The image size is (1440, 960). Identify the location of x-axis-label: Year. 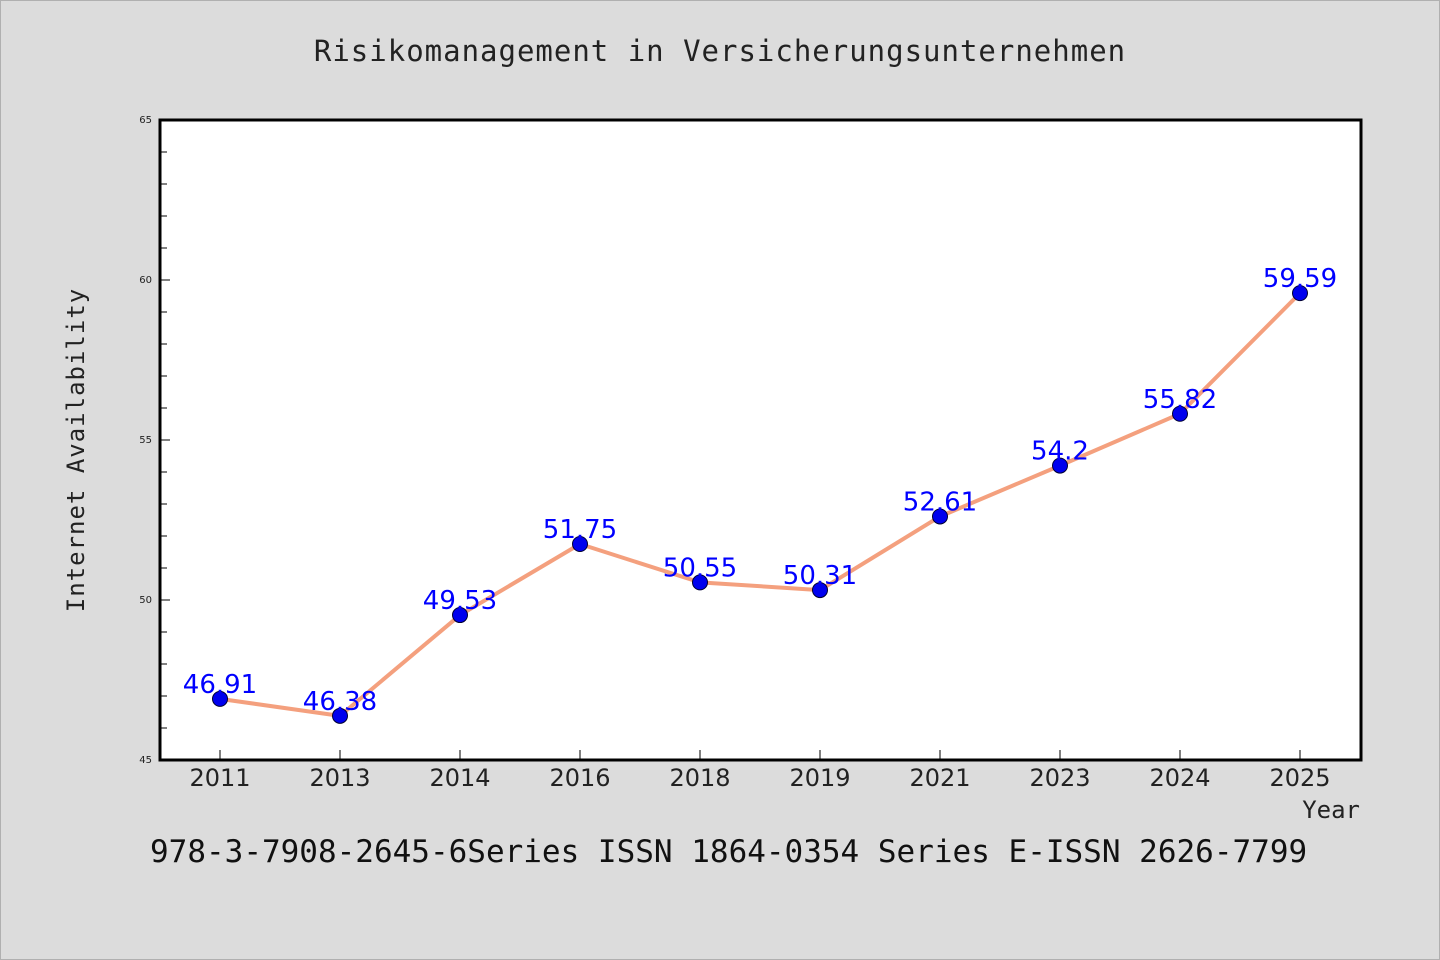
(1331, 810).